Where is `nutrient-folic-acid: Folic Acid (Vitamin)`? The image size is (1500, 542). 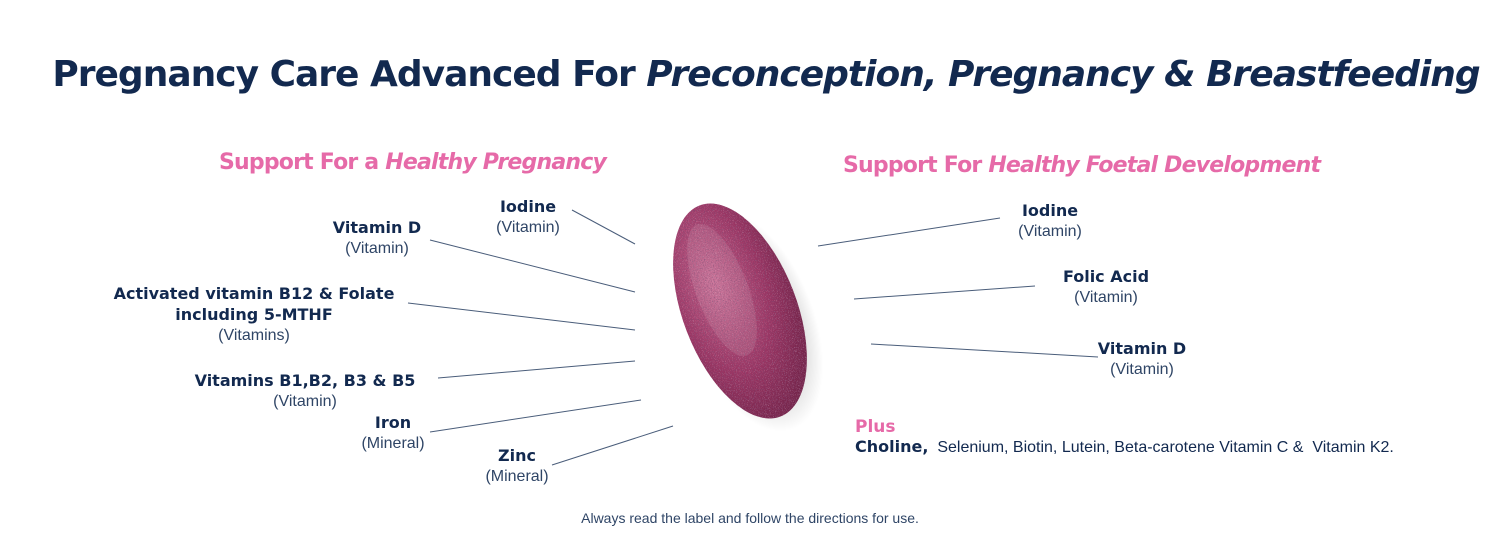 nutrient-folic-acid: Folic Acid (Vitamin) is located at coordinates (1106, 286).